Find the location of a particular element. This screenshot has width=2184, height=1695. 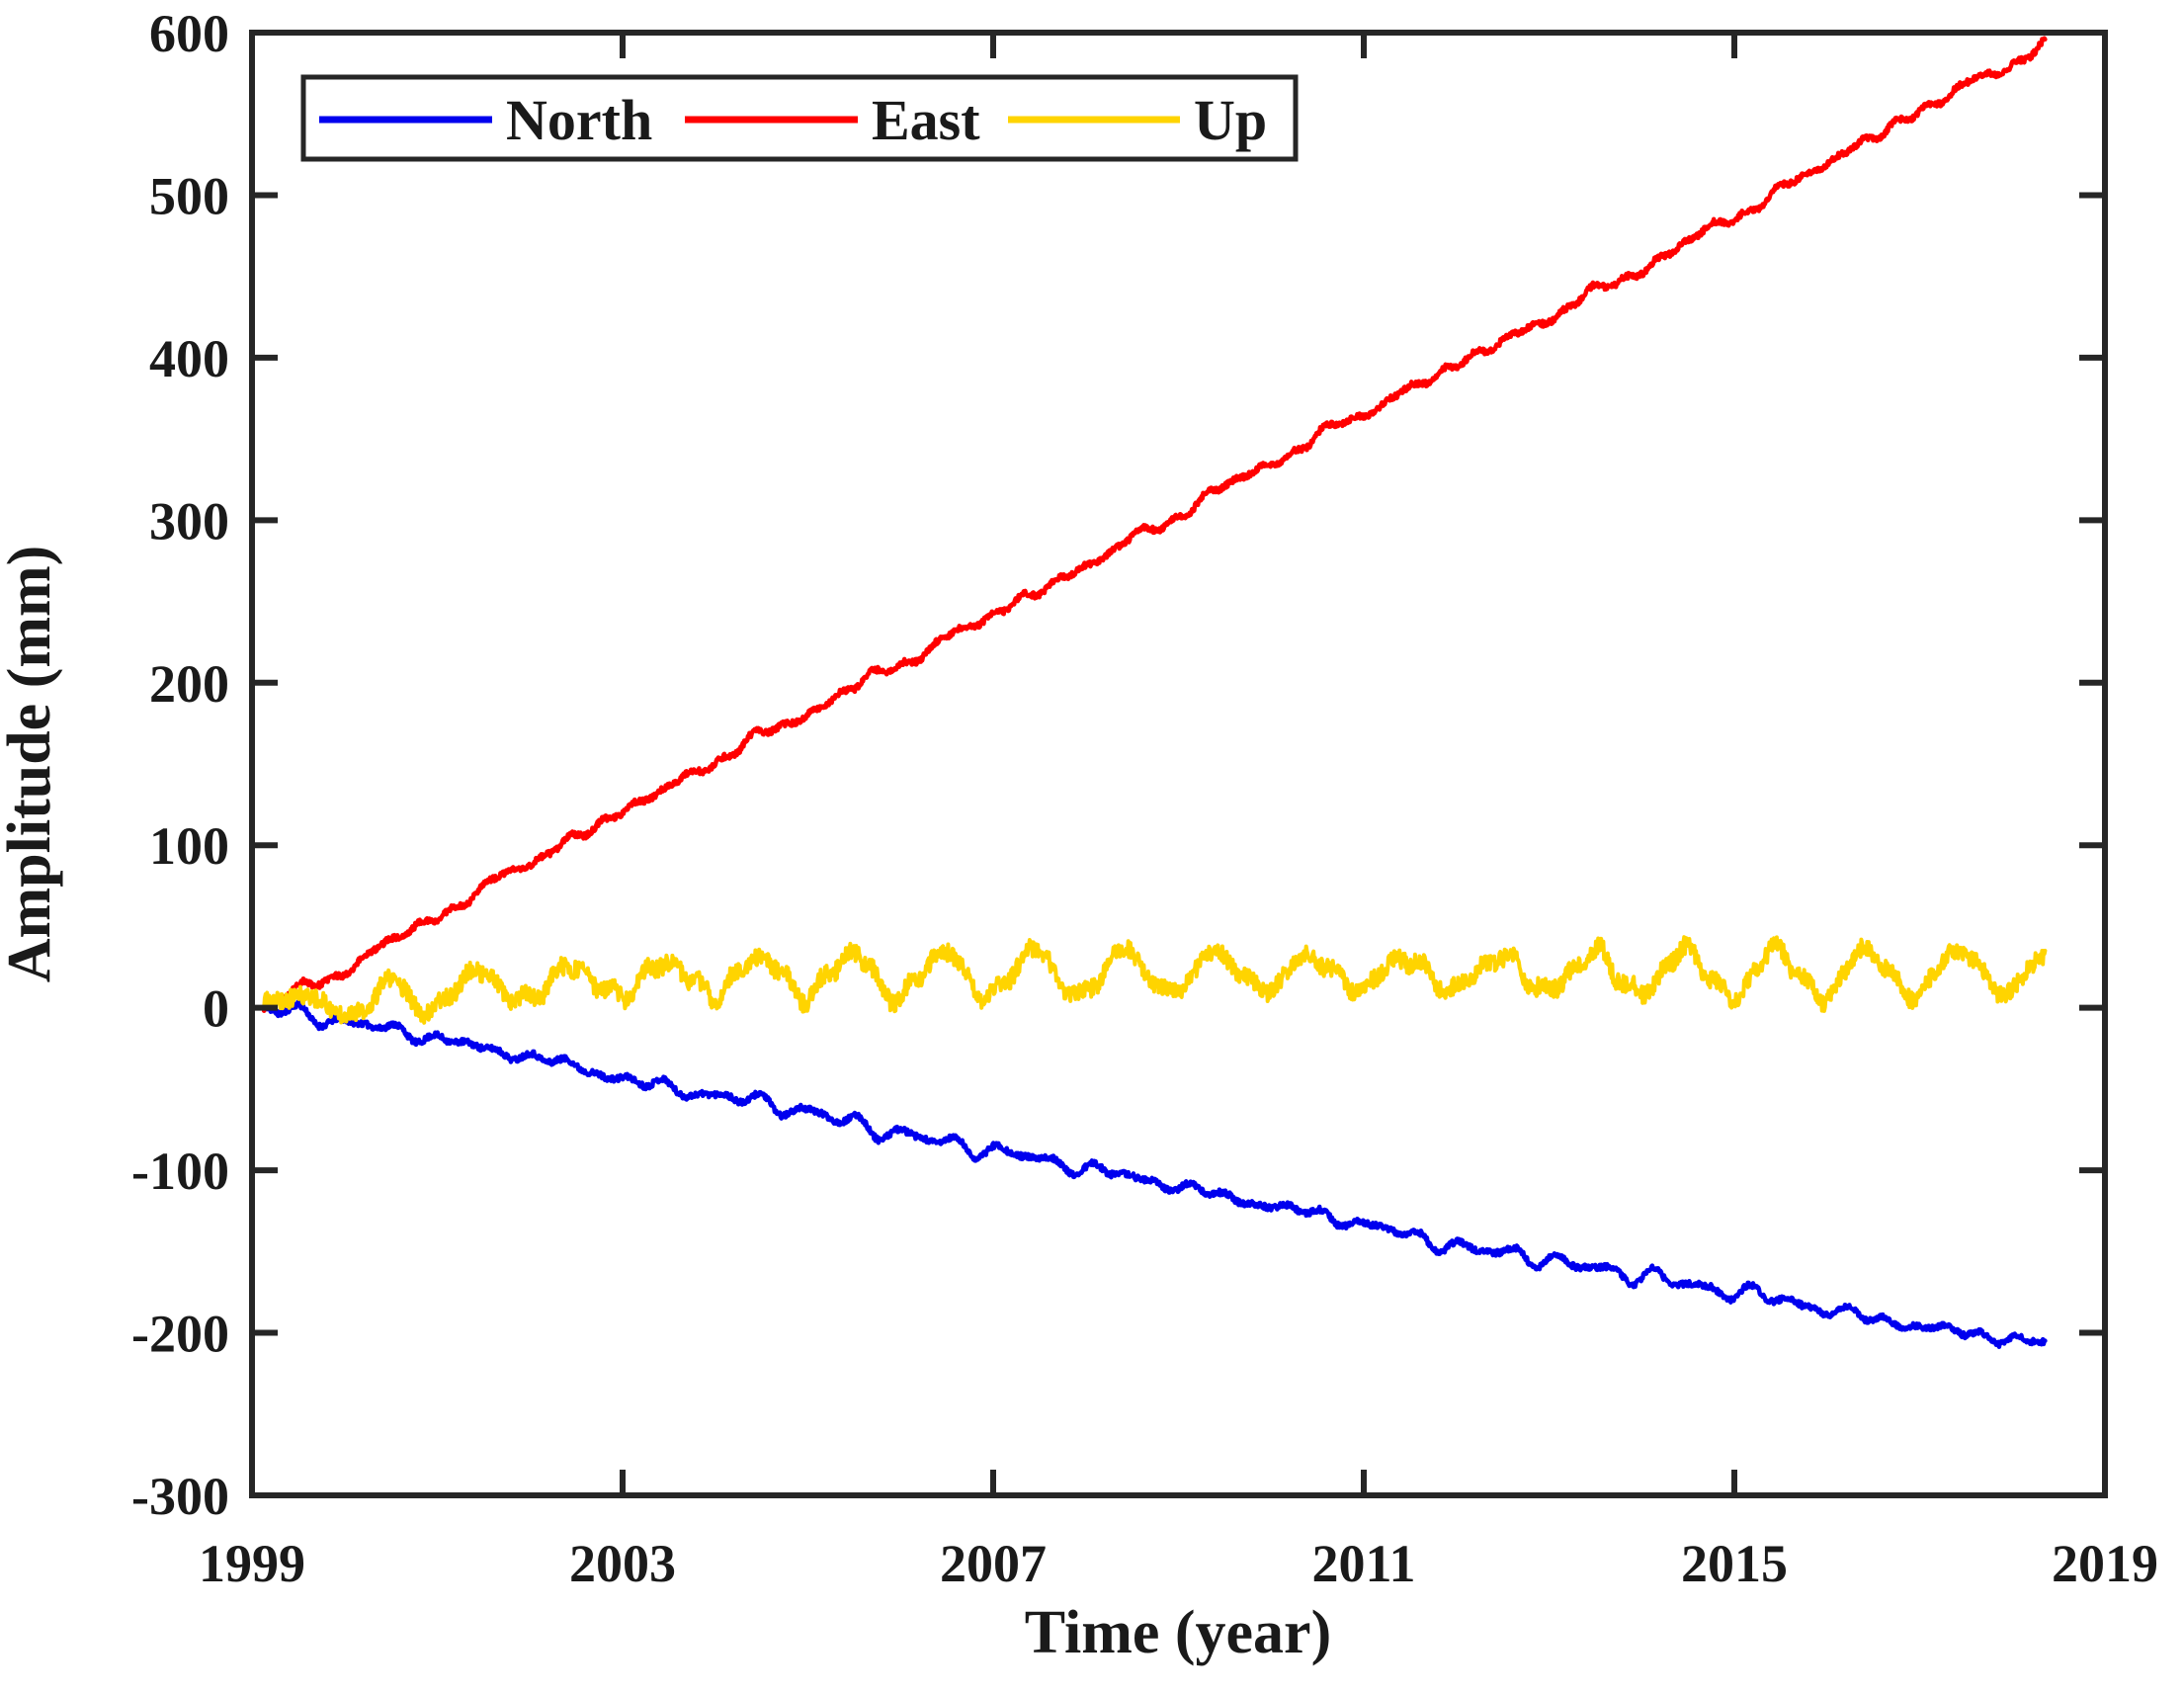

x-axis-title: Time (year) is located at coordinates (1178, 1632).